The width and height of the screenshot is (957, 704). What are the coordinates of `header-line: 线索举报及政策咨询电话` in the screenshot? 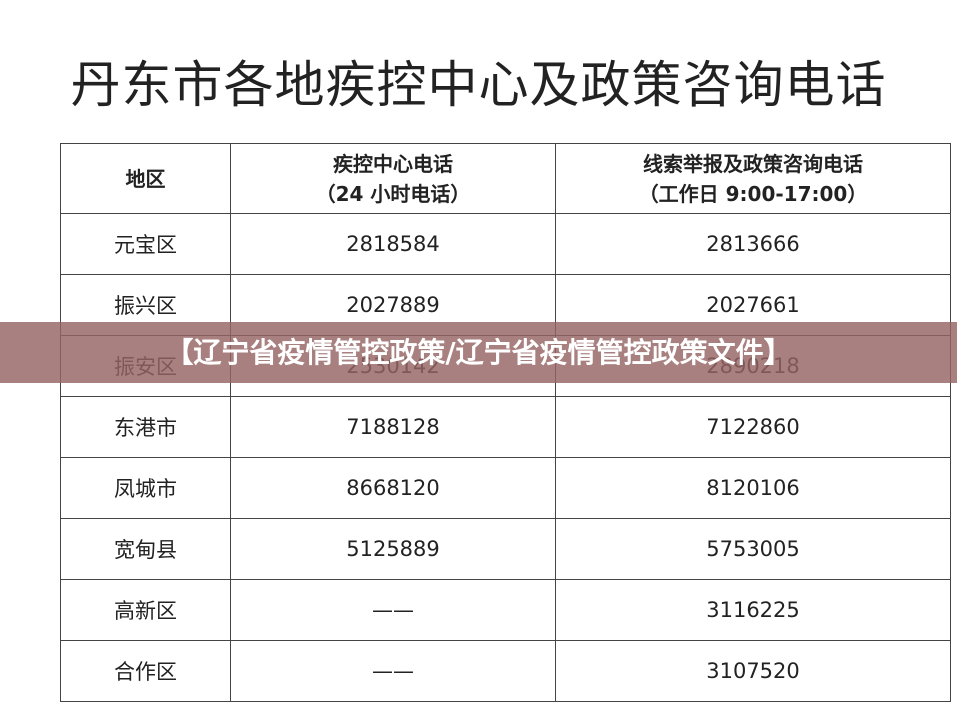 It's located at (753, 163).